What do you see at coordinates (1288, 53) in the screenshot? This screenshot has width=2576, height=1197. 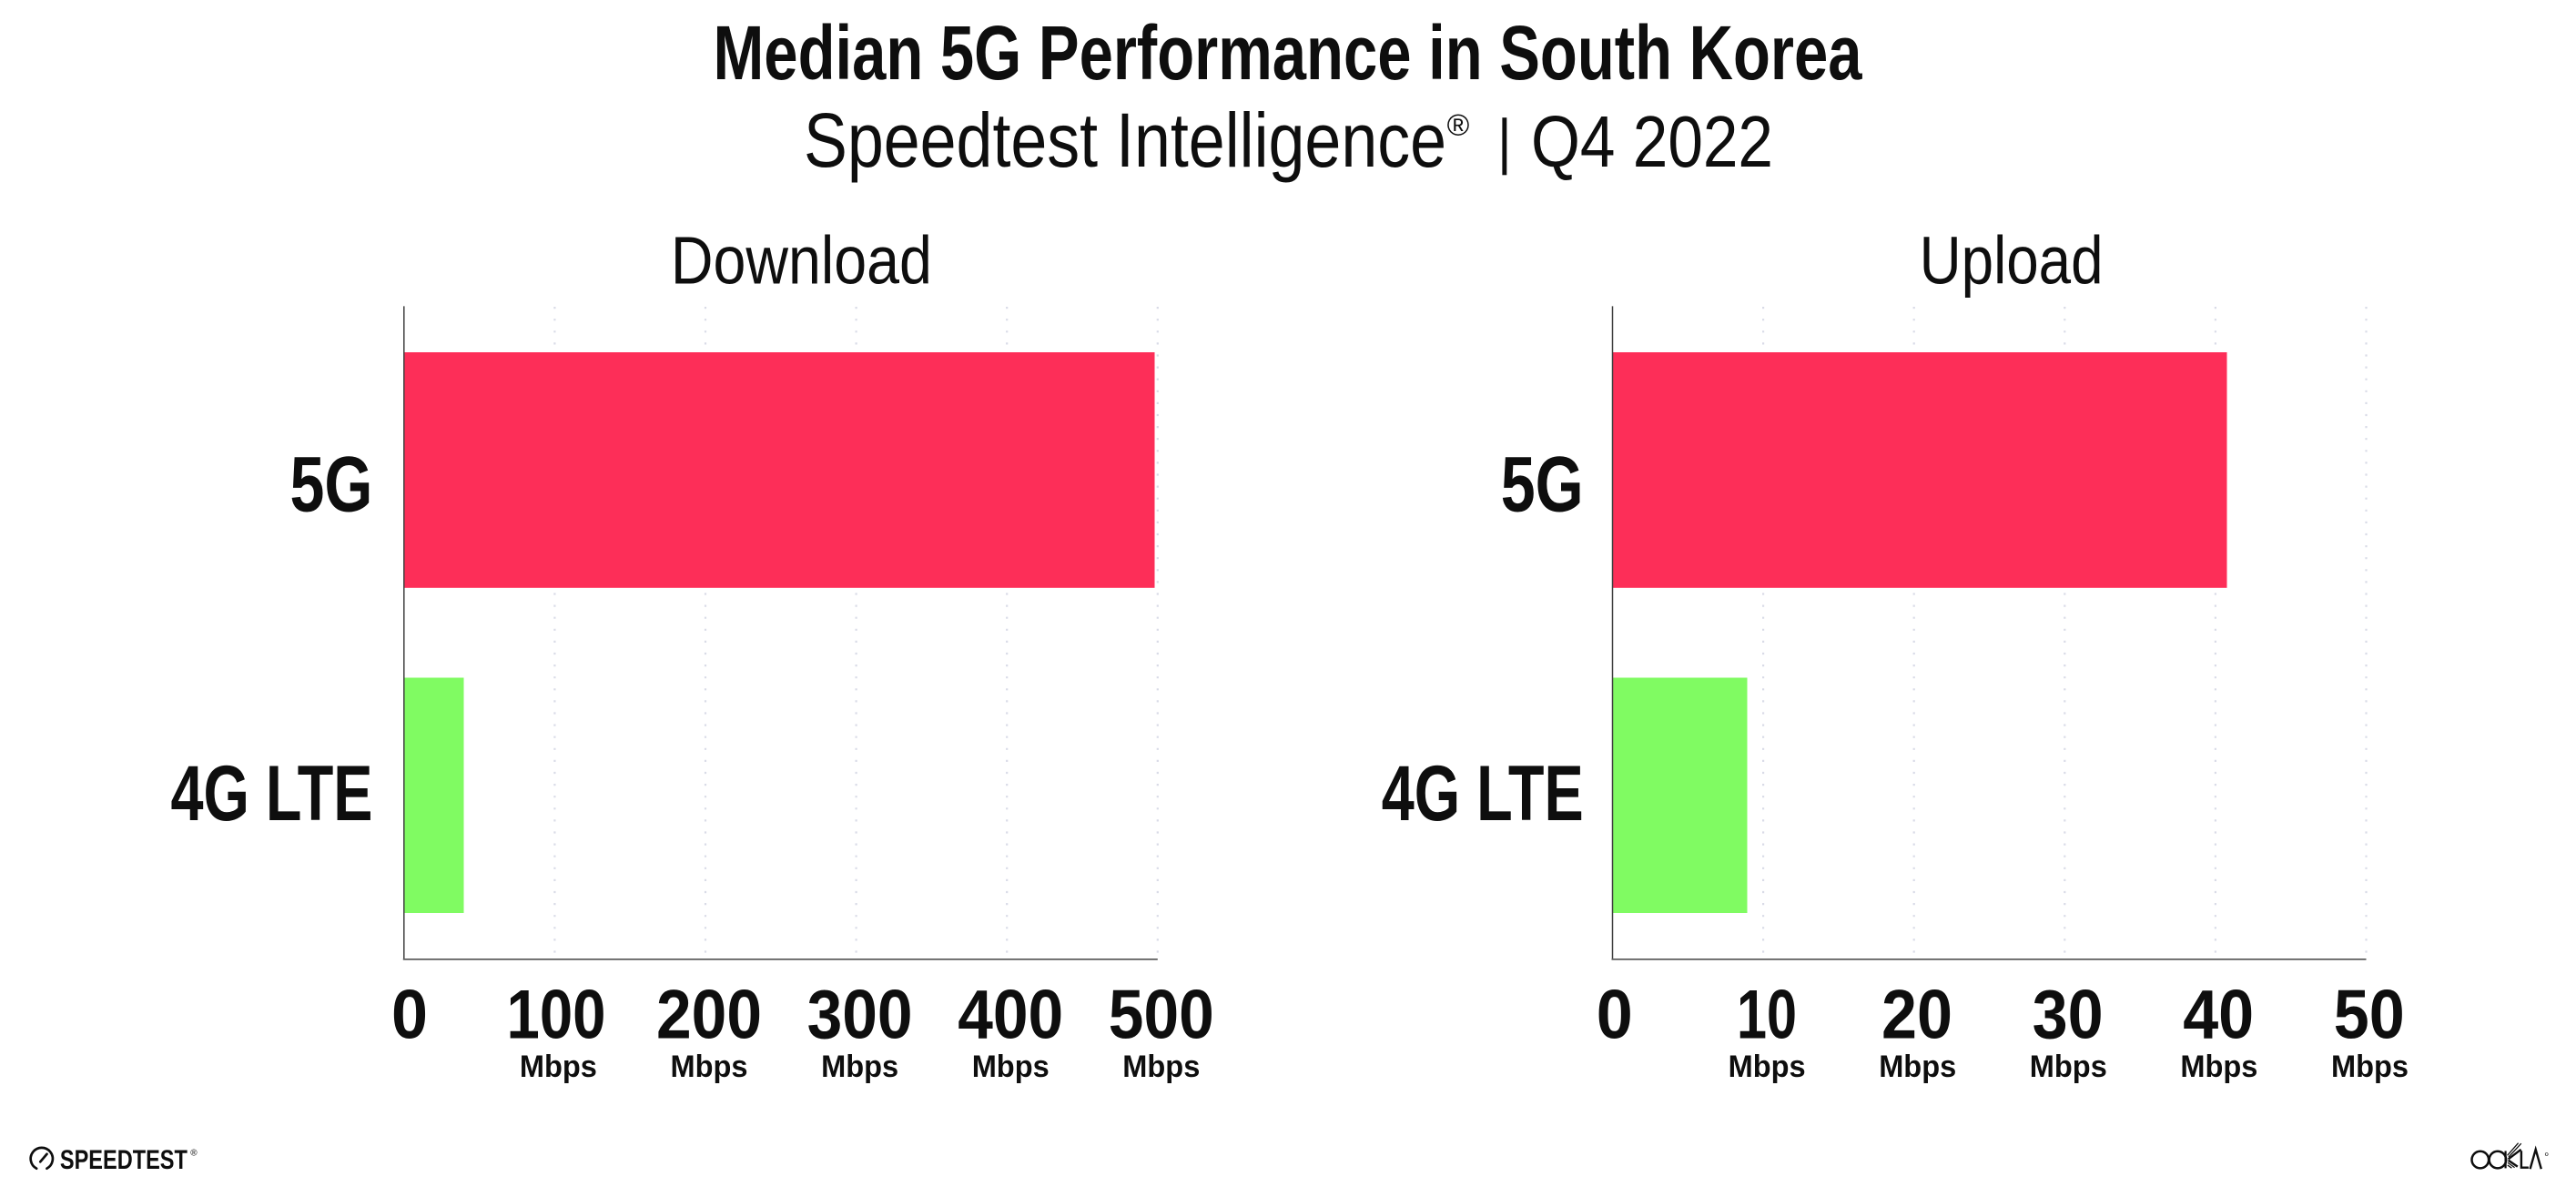 I see `svg-text:Median 5G Performance in South: Median 5G Performance in South Korea` at bounding box center [1288, 53].